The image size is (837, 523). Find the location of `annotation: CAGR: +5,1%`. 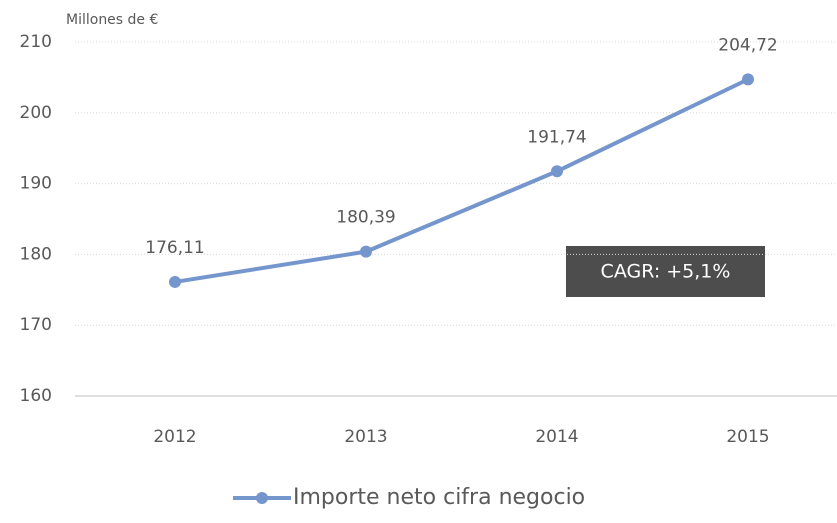

annotation: CAGR: +5,1% is located at coordinates (666, 272).